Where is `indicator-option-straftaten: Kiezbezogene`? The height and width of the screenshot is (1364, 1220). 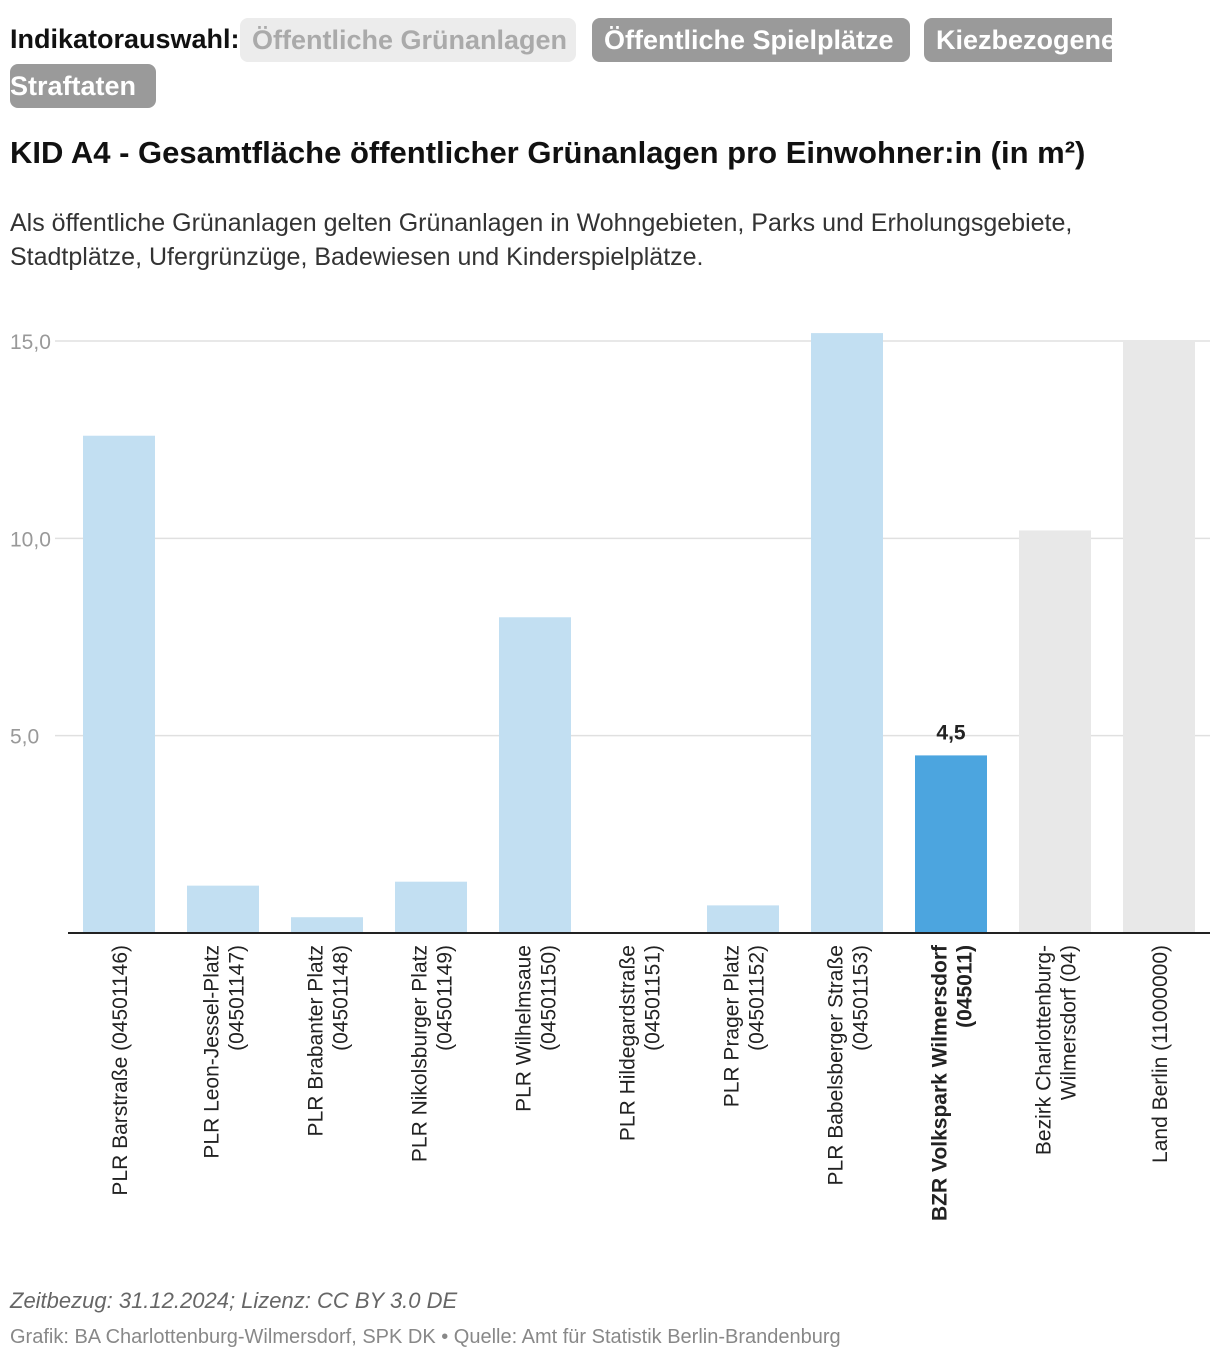 indicator-option-straftaten: Kiezbezogene is located at coordinates (1018, 40).